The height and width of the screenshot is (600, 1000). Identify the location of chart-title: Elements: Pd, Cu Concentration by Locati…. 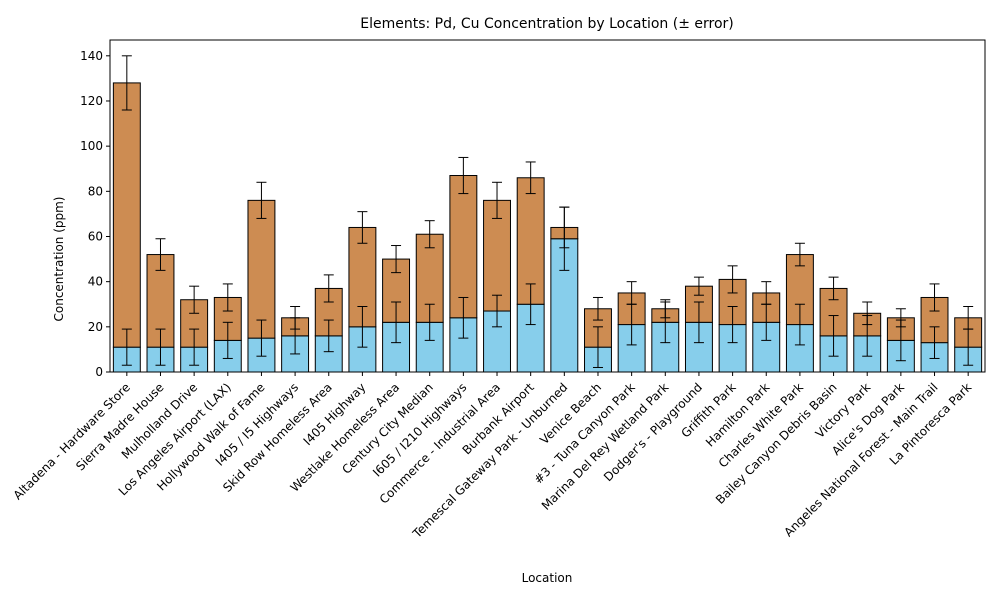
(547, 24).